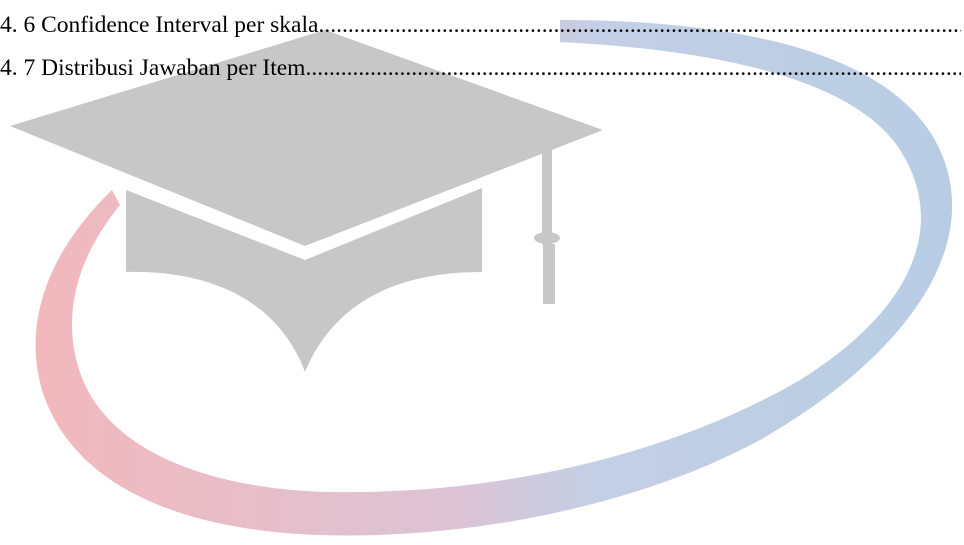 The height and width of the screenshot is (545, 964). I want to click on cap-base, so click(304, 280).